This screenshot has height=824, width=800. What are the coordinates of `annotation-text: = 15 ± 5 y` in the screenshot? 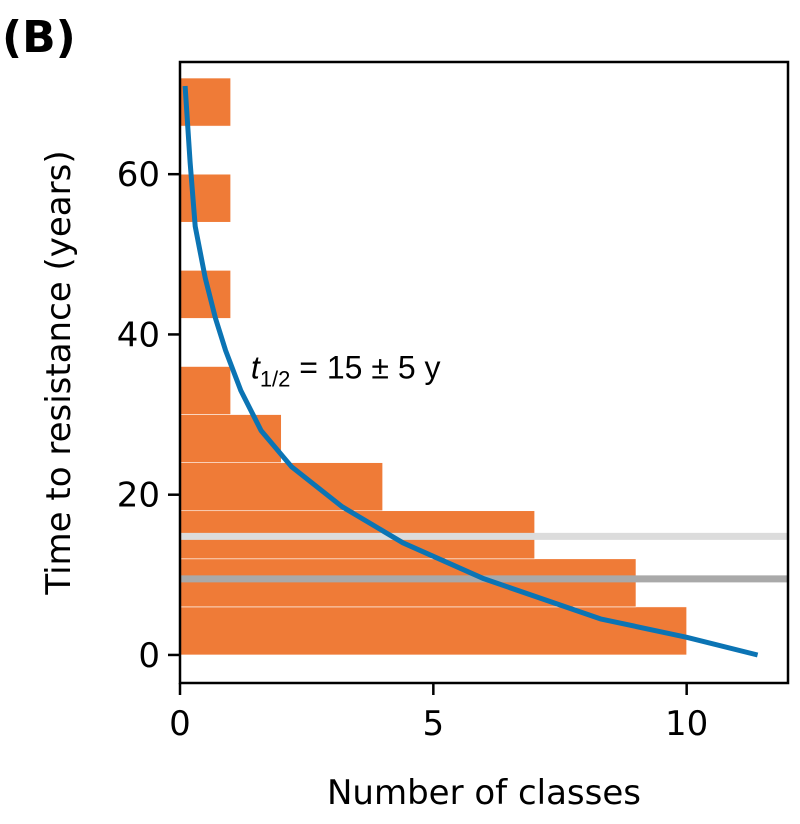 It's located at (365, 368).